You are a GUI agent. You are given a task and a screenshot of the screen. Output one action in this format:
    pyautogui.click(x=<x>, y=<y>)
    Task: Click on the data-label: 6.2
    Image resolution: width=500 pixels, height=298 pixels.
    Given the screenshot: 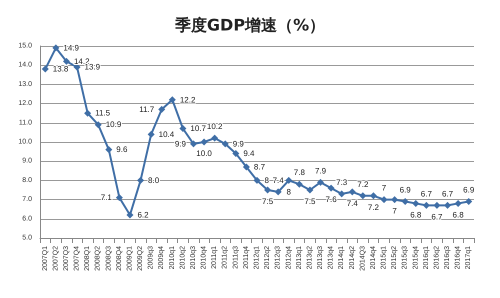 What is the action you would take?
    pyautogui.click(x=143, y=215)
    